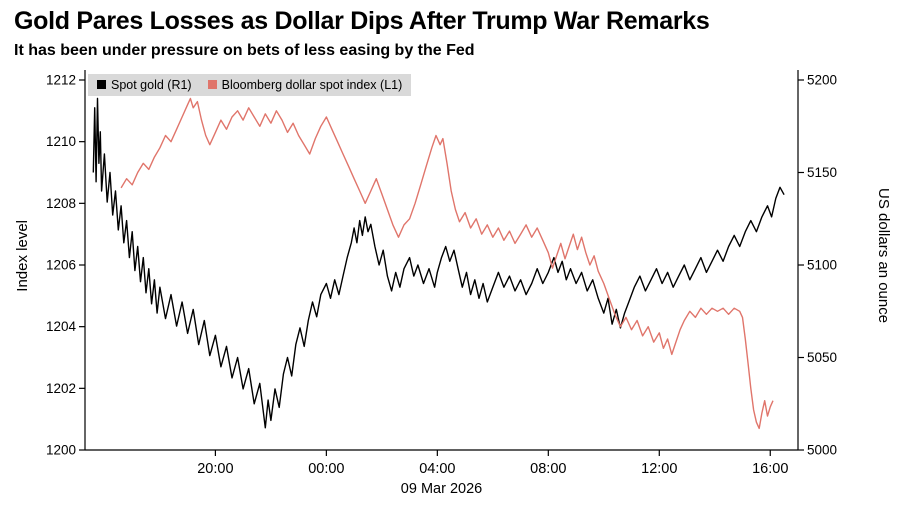 The image size is (900, 510). Describe the element at coordinates (883, 255) in the screenshot. I see `right-axis-title: US dollars an ounce` at that location.